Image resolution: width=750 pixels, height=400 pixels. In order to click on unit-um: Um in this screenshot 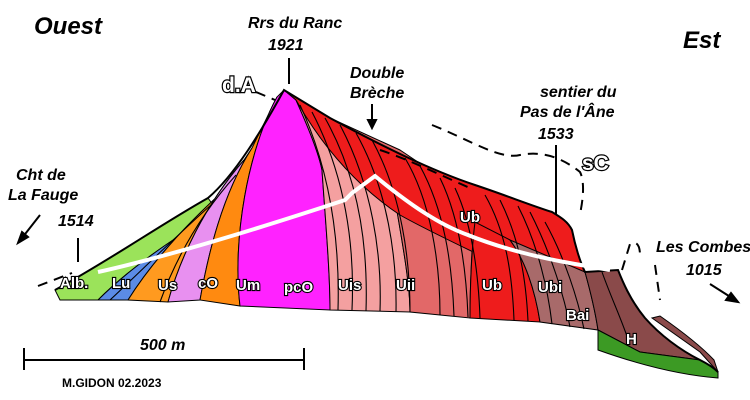, I will do `click(248, 285)`.